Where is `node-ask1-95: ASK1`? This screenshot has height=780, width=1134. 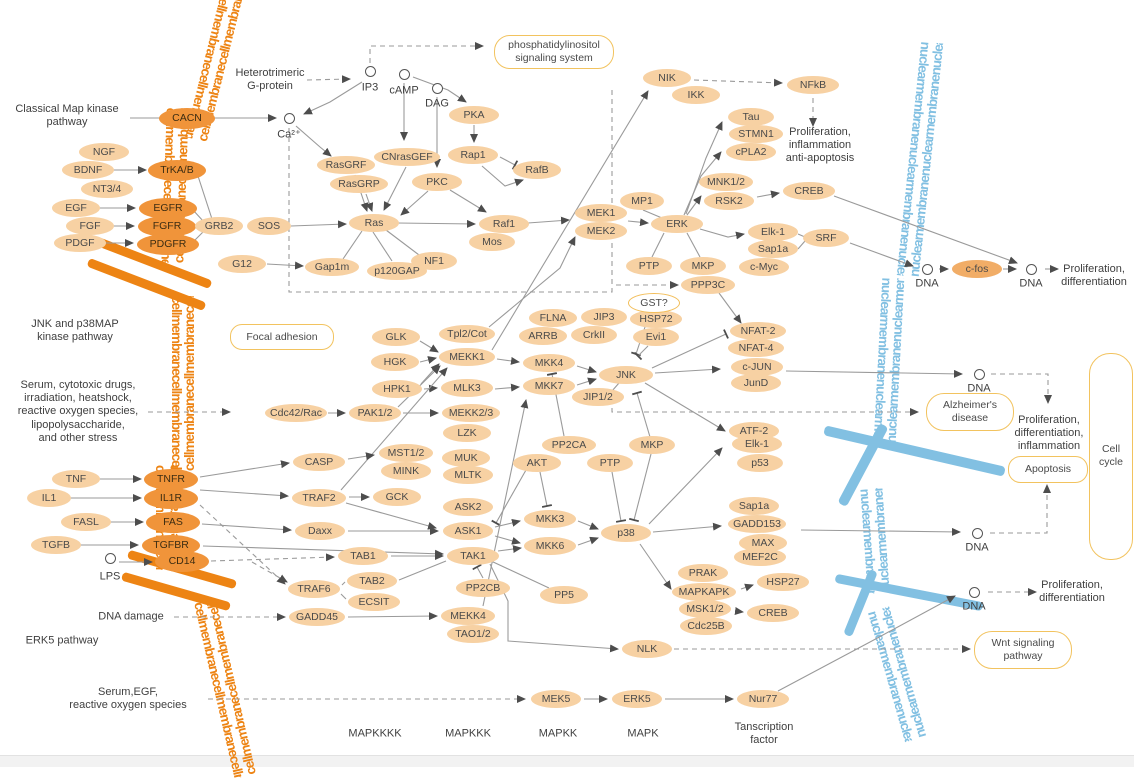 node-ask1-95: ASK1 is located at coordinates (468, 531).